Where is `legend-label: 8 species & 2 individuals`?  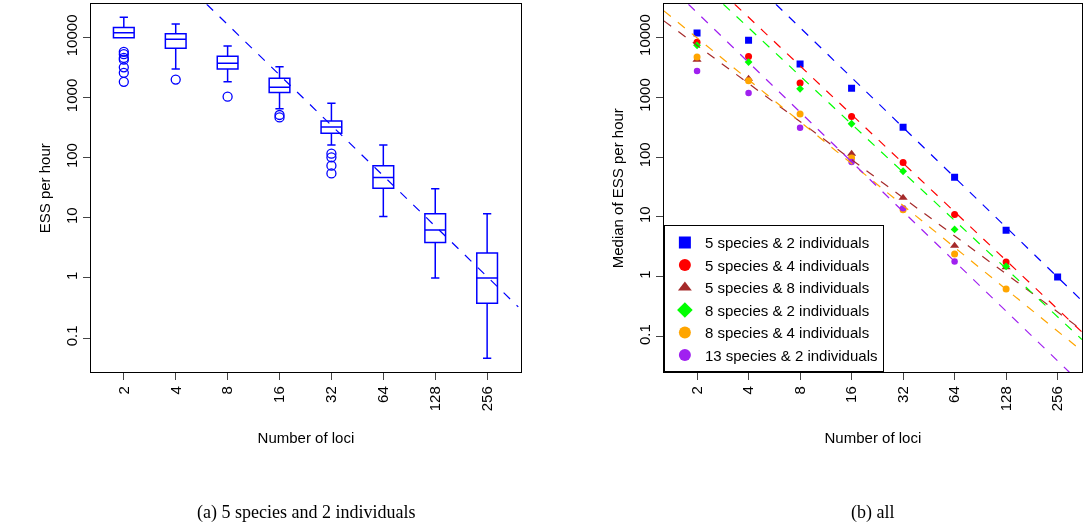 legend-label: 8 species & 2 individuals is located at coordinates (787, 310).